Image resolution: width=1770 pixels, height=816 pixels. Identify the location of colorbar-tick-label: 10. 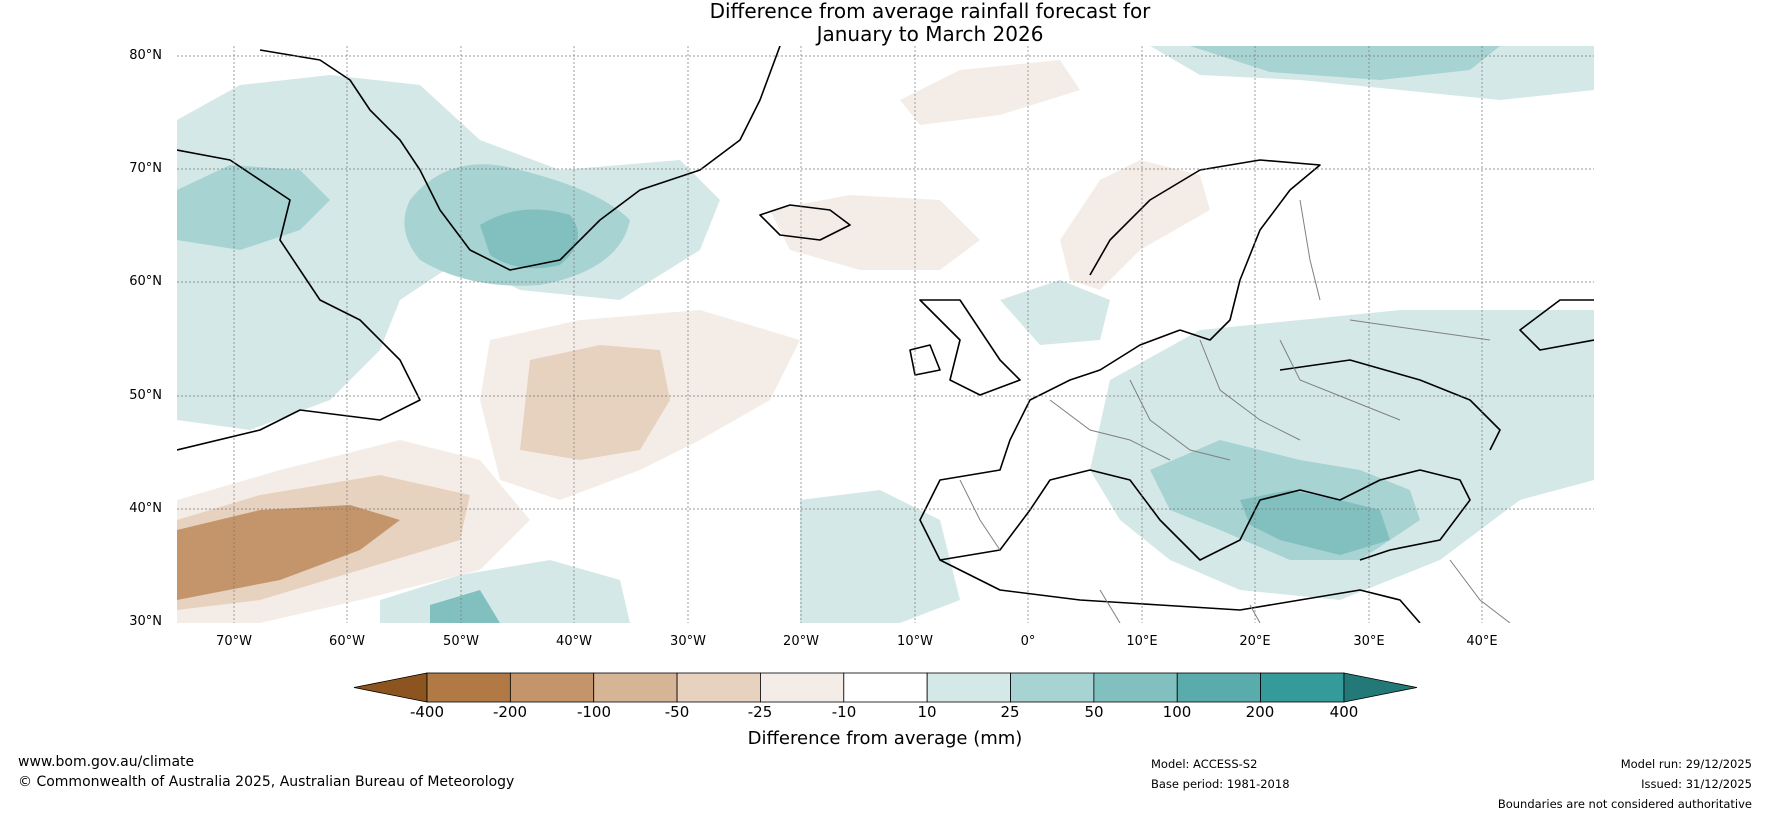
(927, 712).